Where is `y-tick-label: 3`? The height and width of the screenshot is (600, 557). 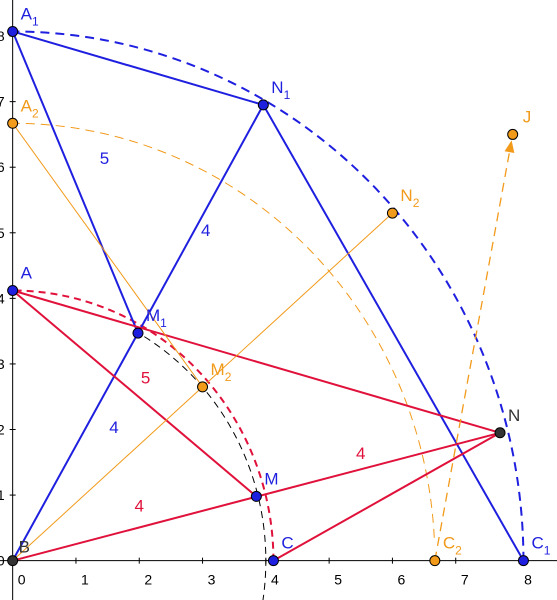 y-tick-label: 3 is located at coordinates (2, 364).